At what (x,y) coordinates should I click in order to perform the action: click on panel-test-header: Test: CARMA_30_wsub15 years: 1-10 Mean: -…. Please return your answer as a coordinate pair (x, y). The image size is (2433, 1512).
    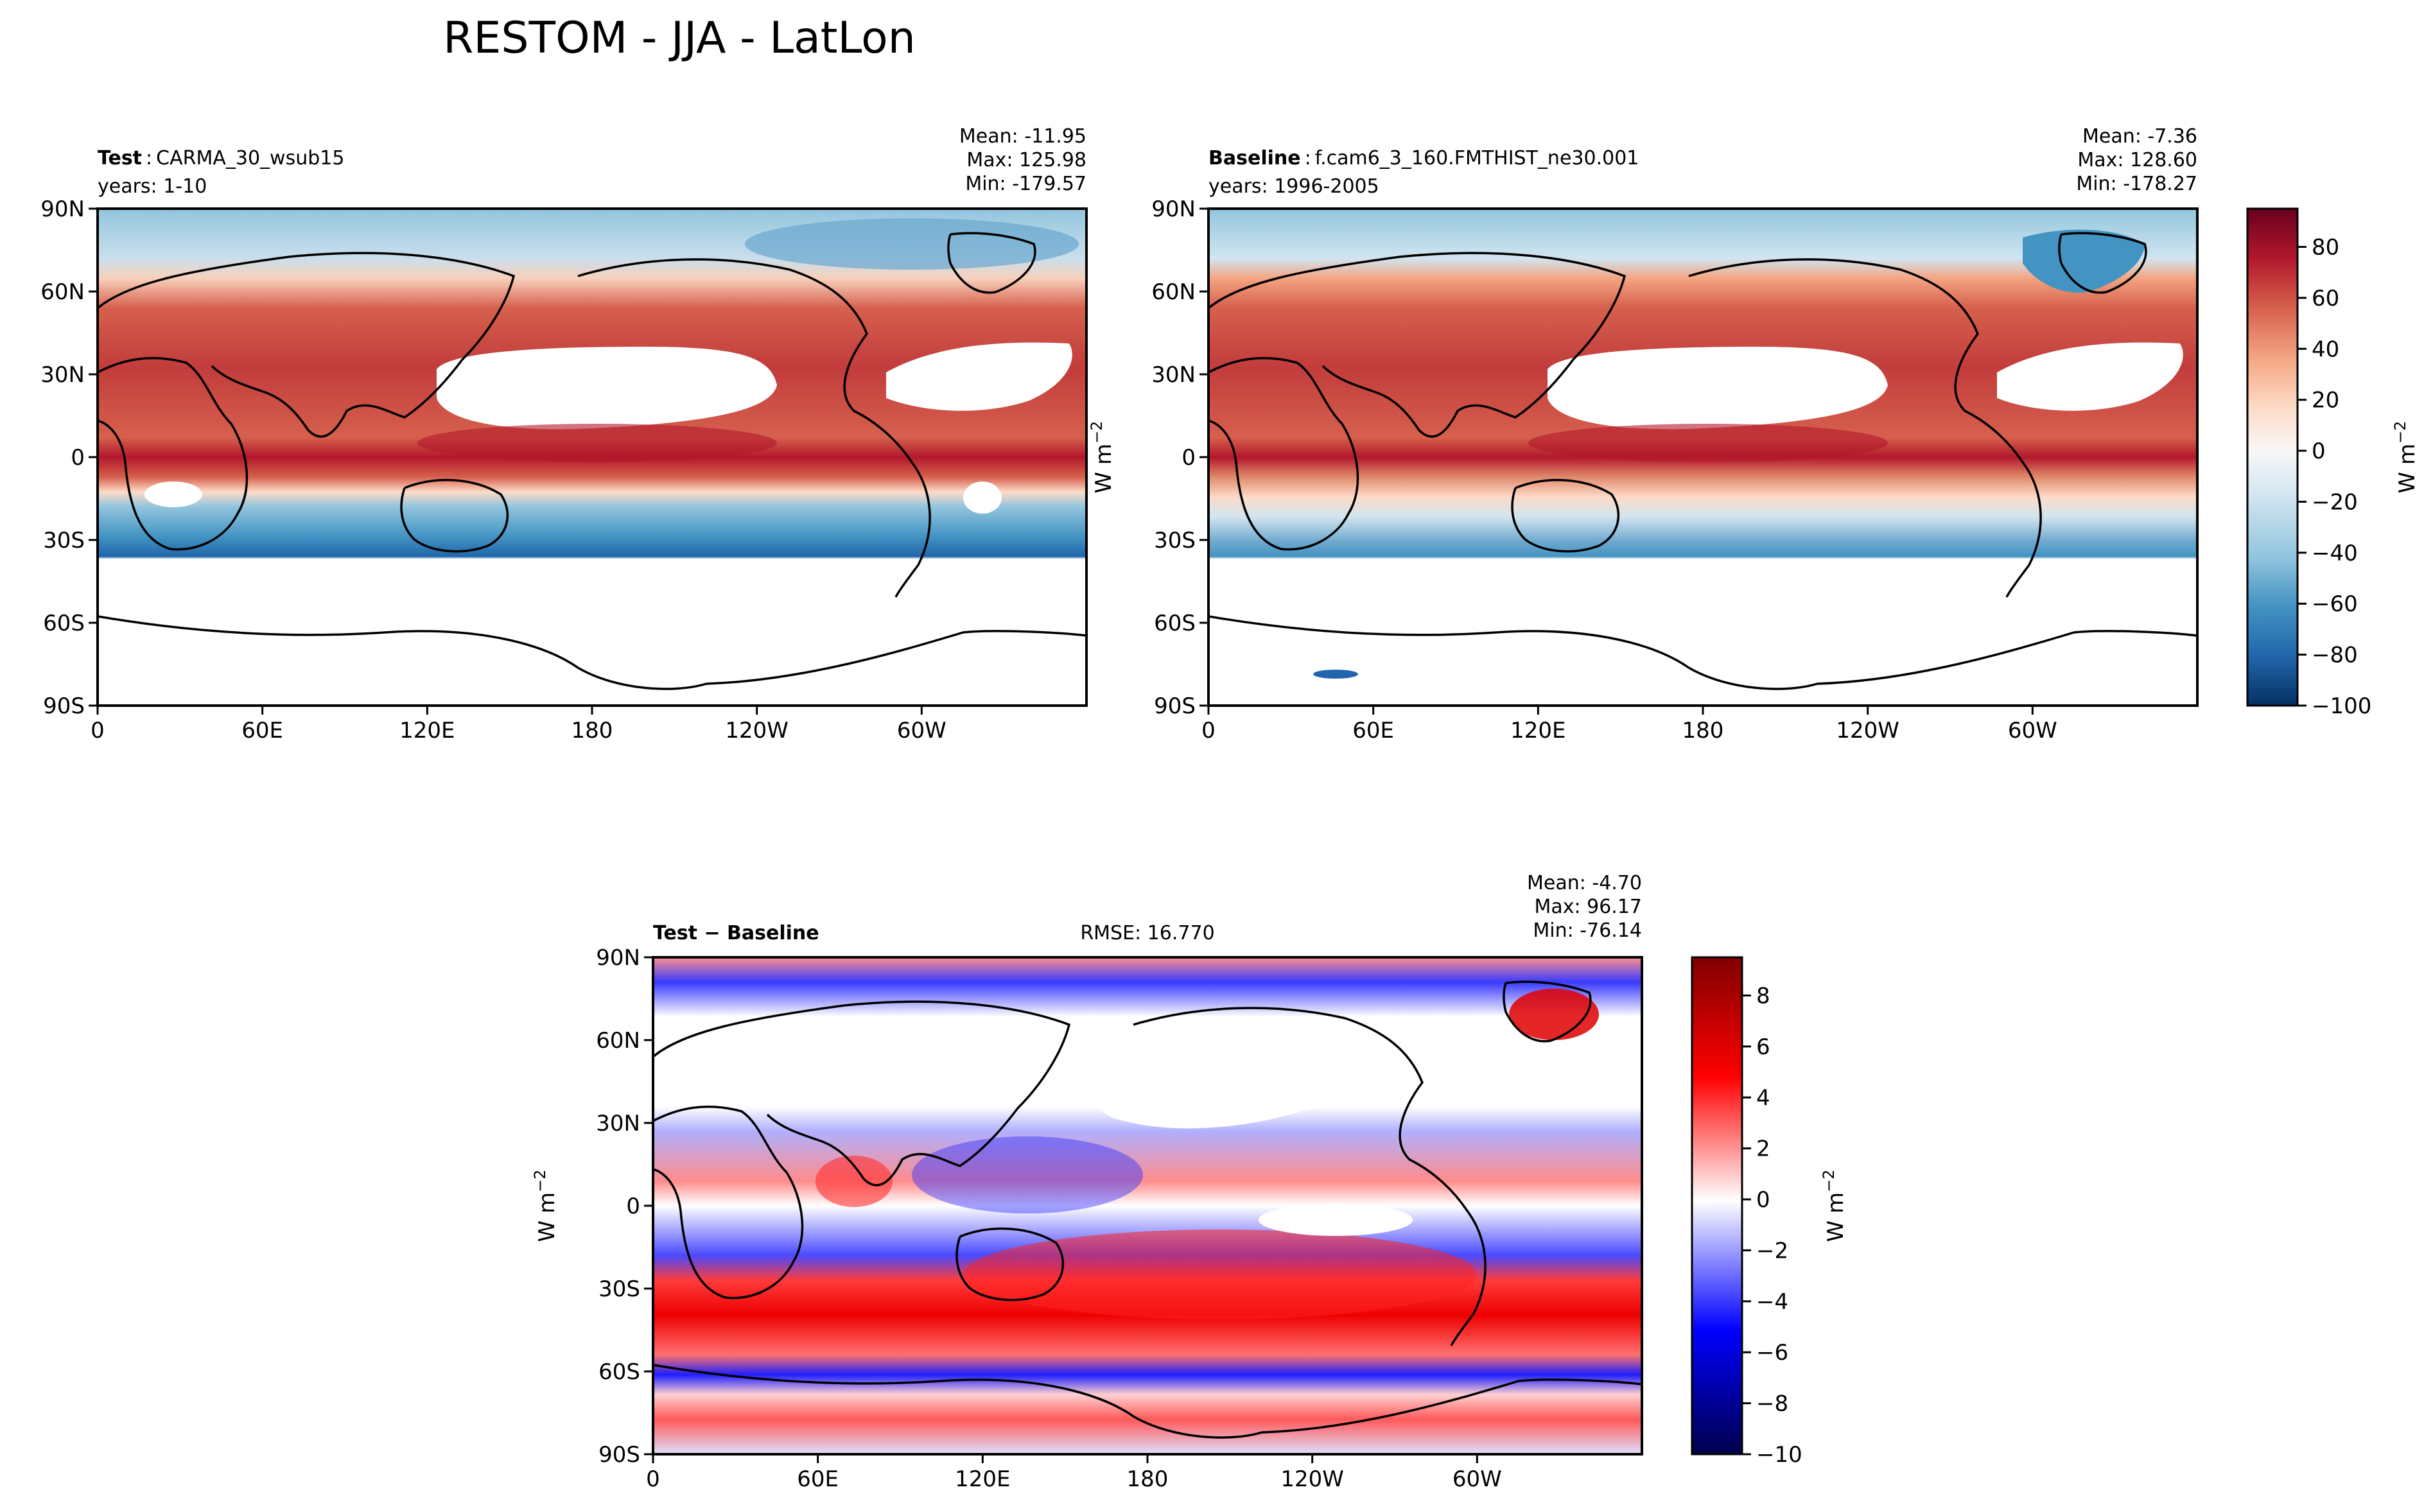
    Looking at the image, I should click on (592, 161).